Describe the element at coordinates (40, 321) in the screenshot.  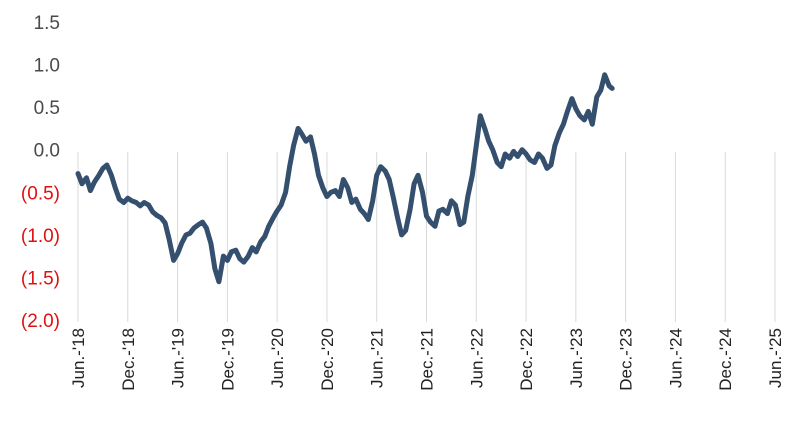
I see `y-tick-label: (2.0)` at that location.